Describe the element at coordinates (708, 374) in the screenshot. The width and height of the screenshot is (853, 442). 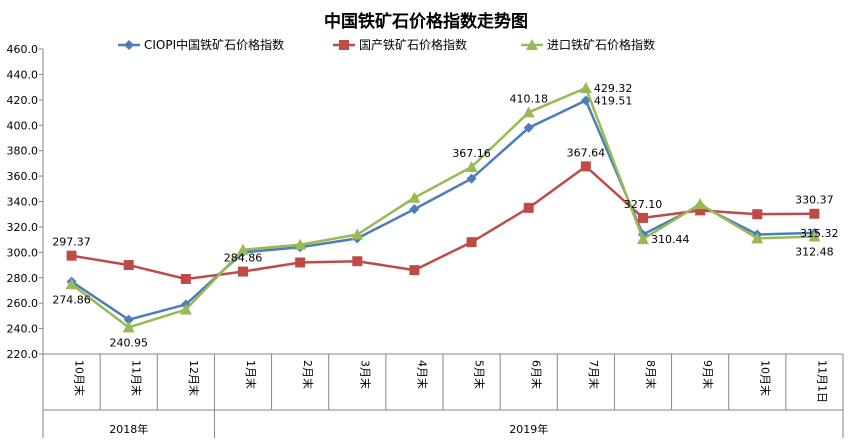
I see `x-category-label: 9月末` at that location.